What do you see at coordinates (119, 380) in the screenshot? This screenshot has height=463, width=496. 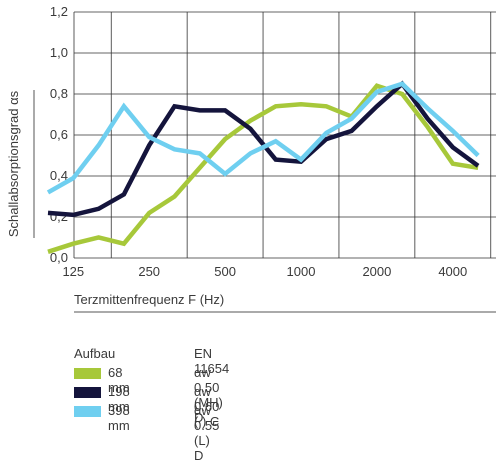 I see `legend-item-size: 68 mm` at bounding box center [119, 380].